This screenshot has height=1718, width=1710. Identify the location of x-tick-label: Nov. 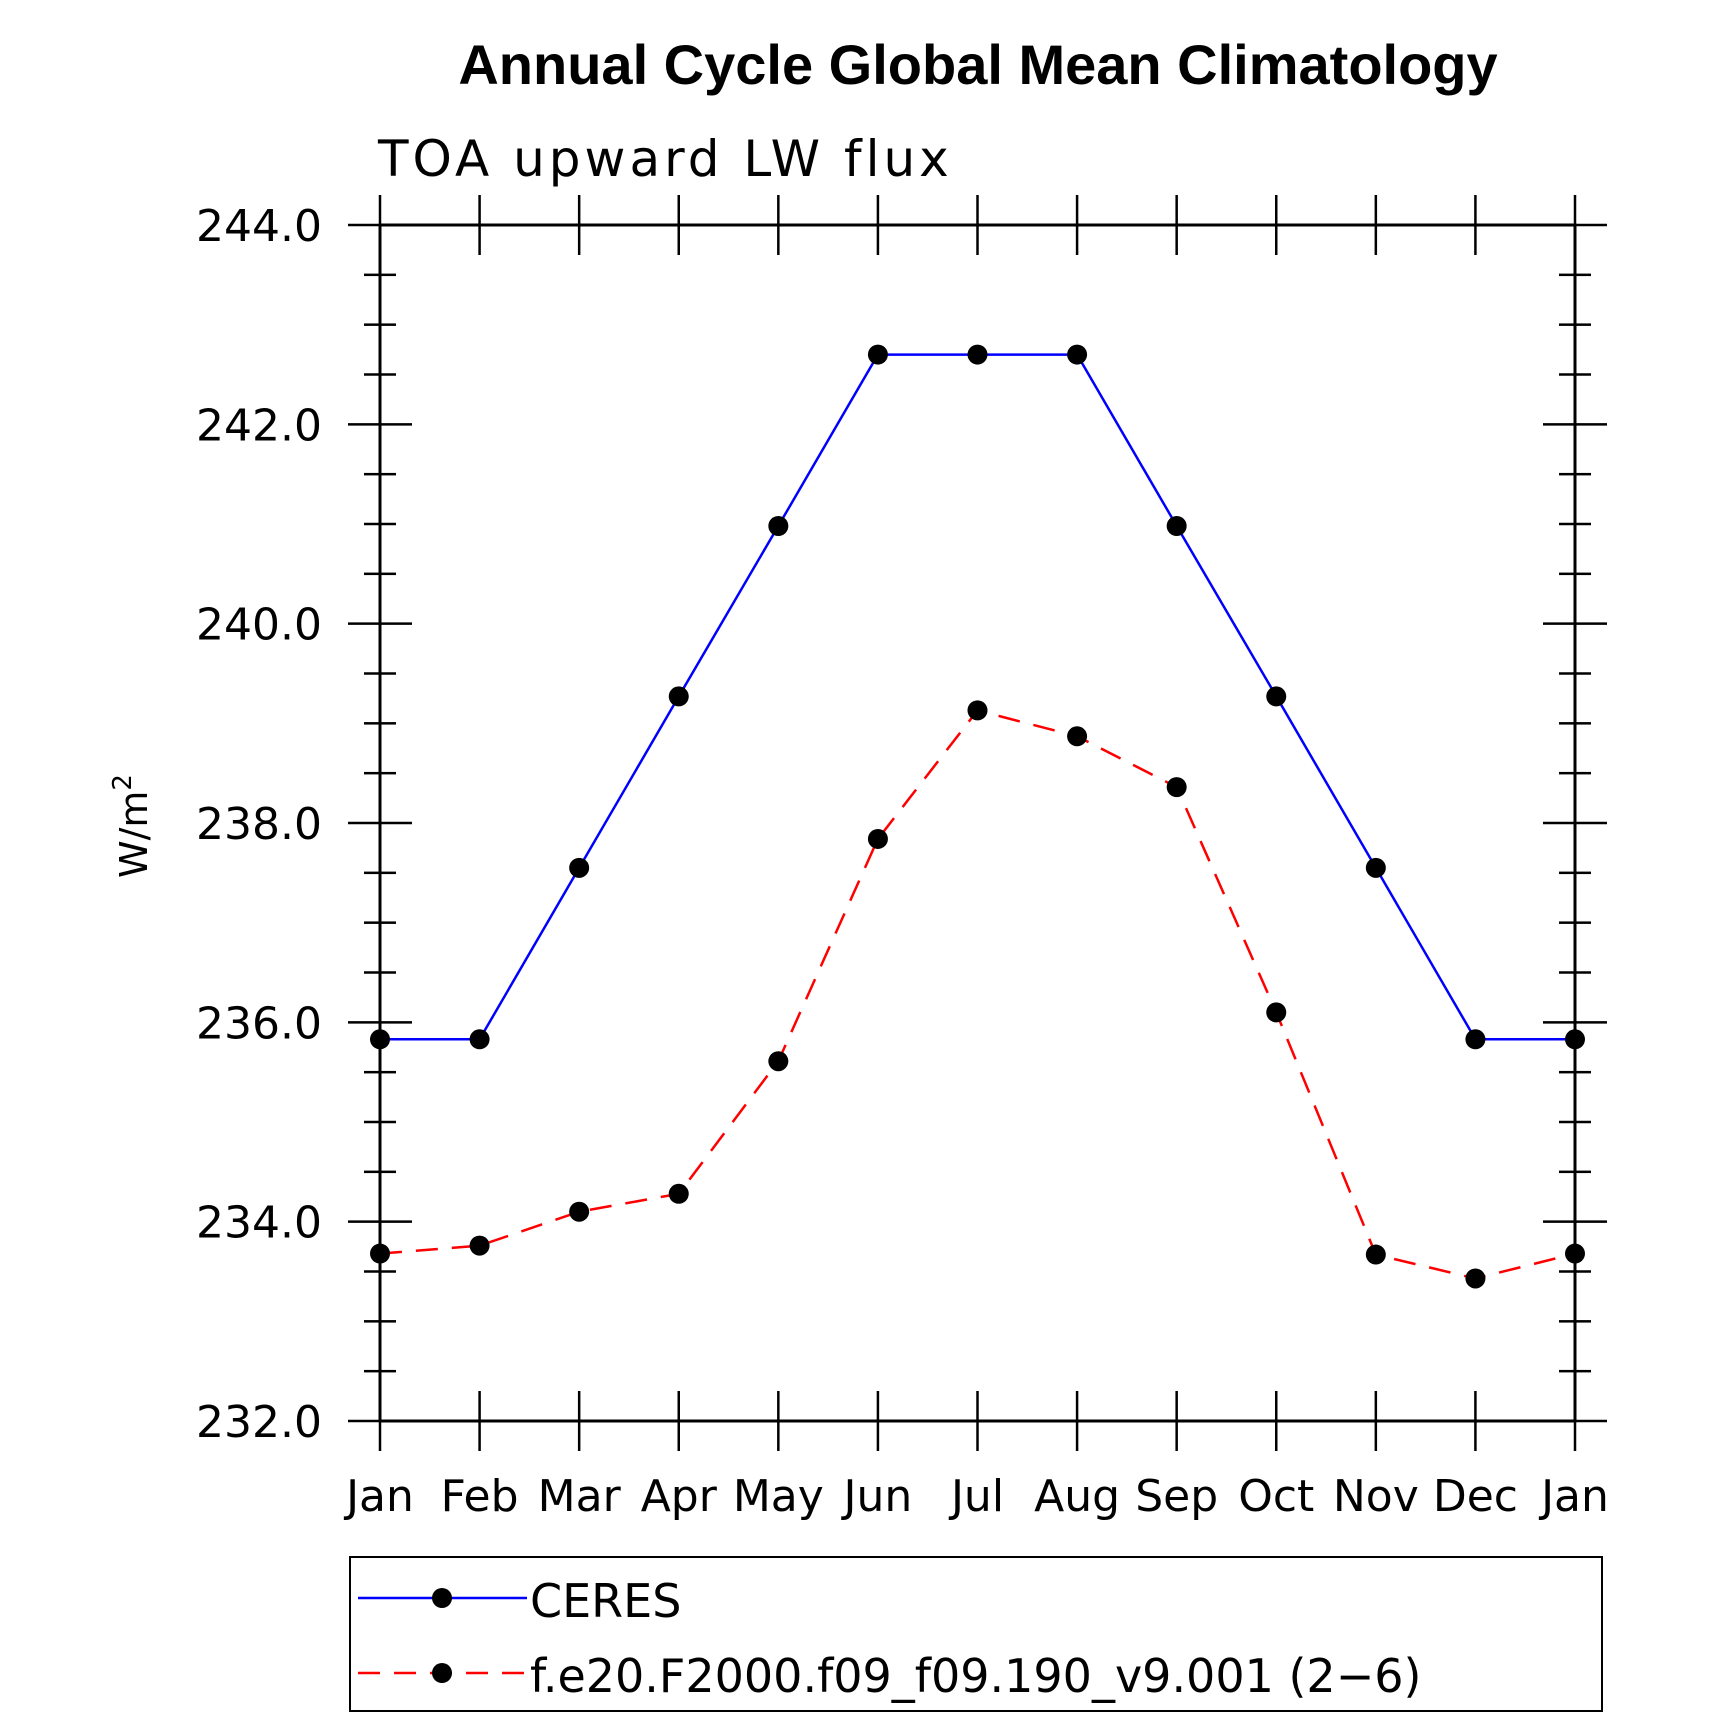
(1376, 1496).